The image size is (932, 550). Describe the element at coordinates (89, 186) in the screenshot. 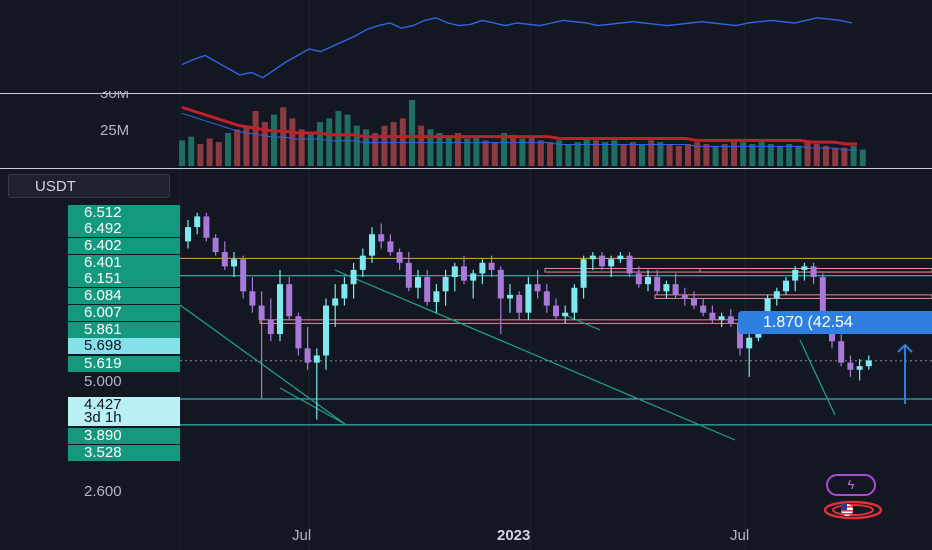

I see `currency-selector: USDT` at that location.